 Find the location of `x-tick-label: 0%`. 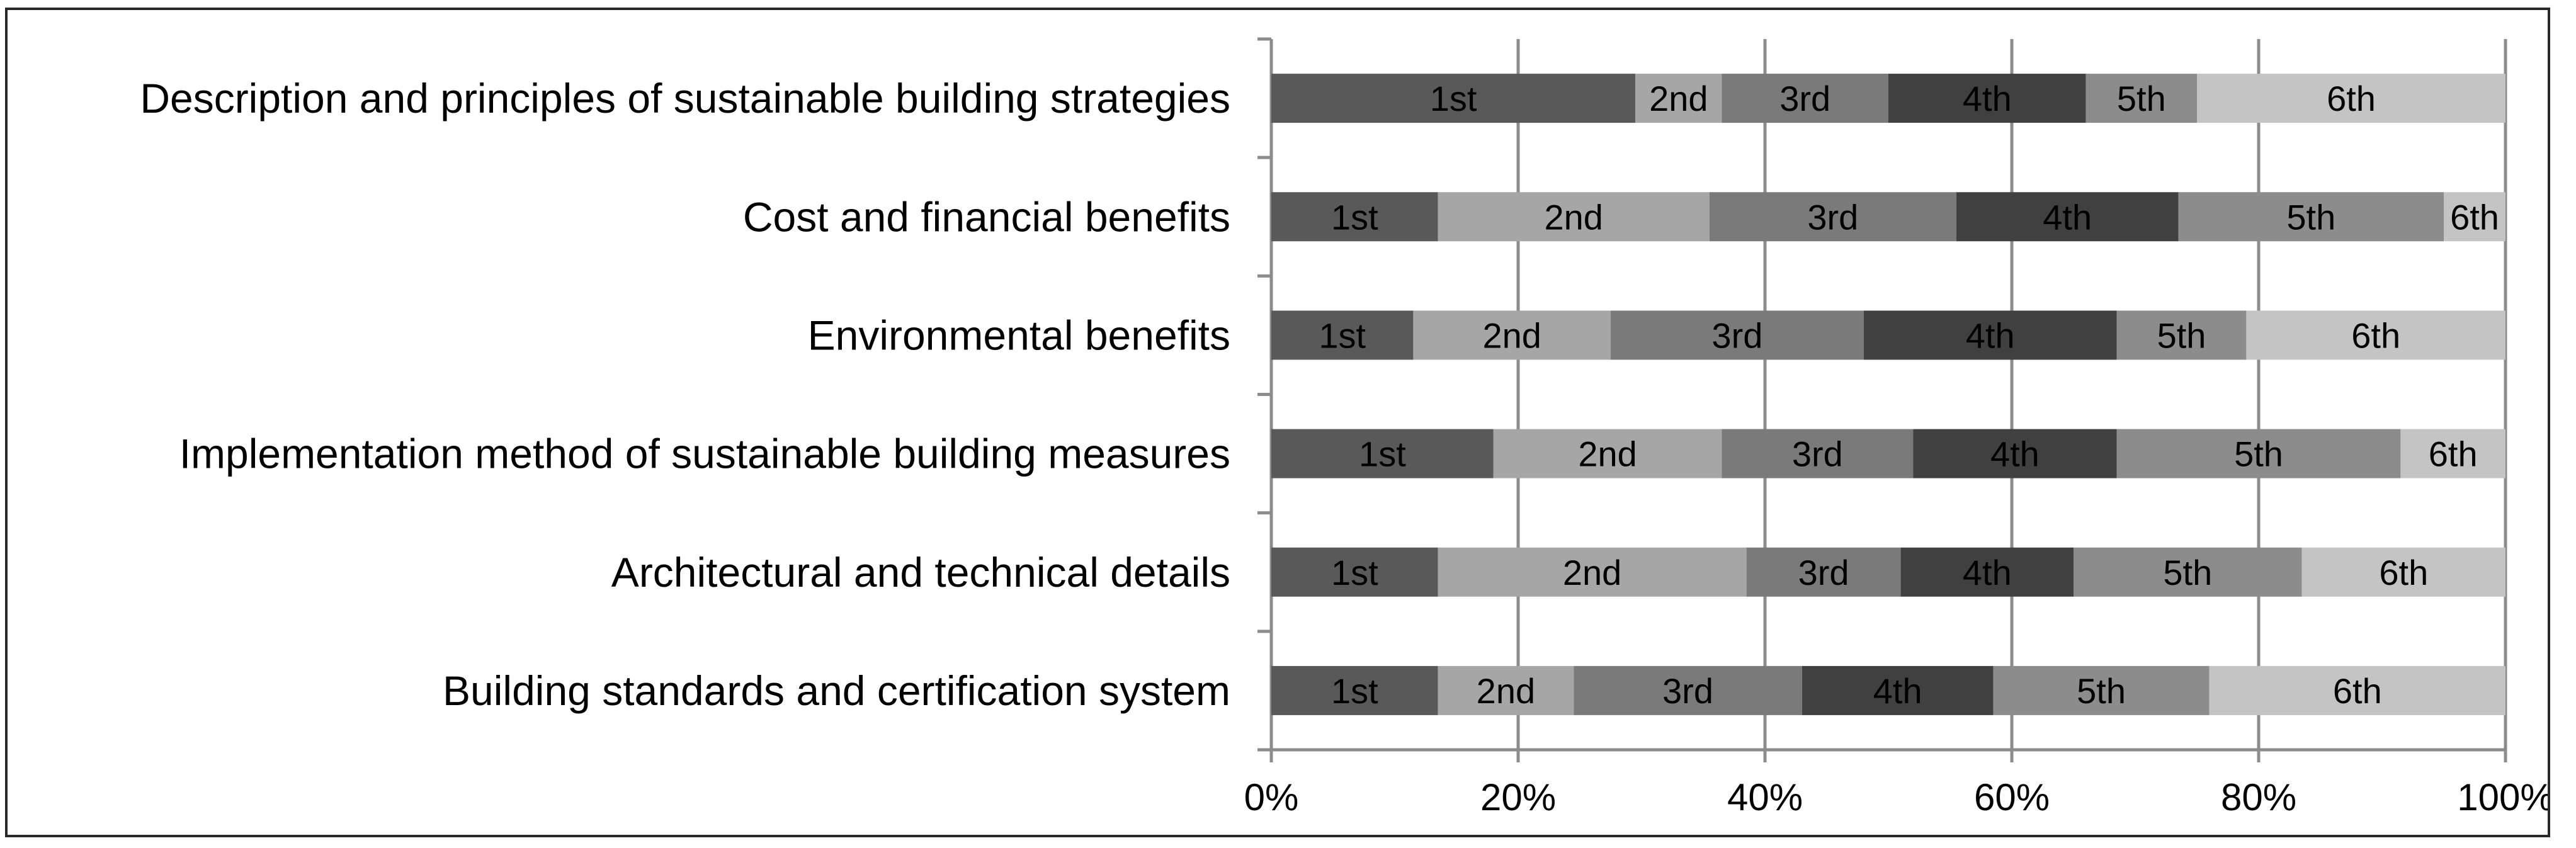

x-tick-label: 0% is located at coordinates (1271, 797).